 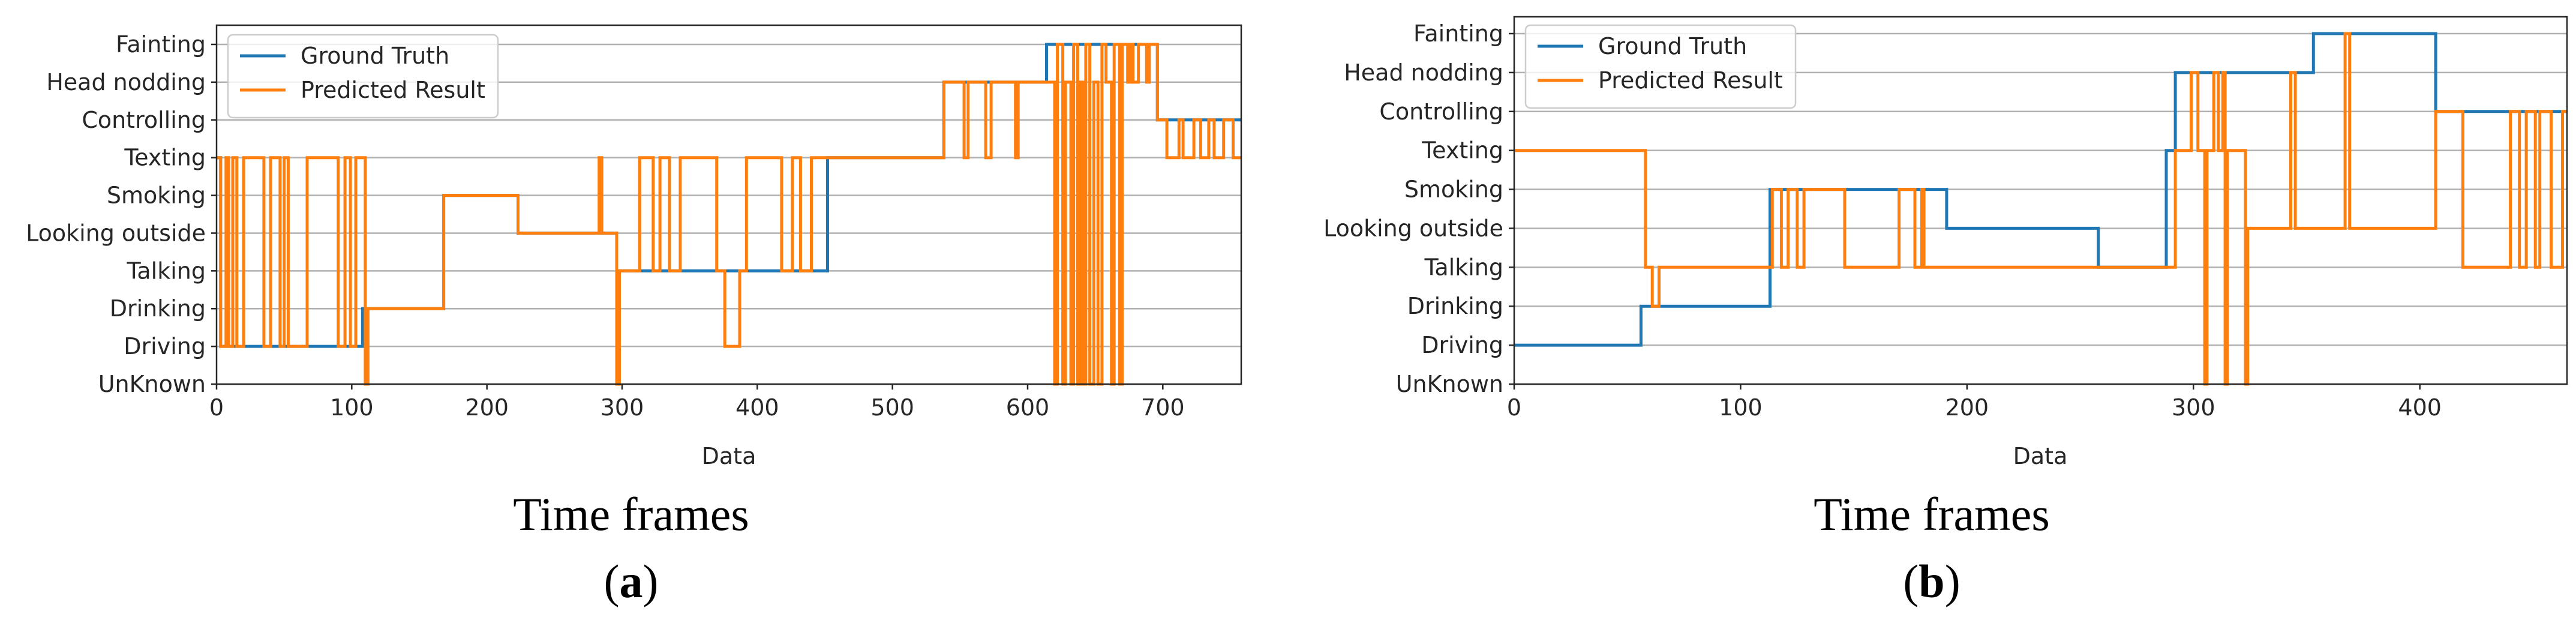 I want to click on panel-a-caption: Time frames, so click(x=631, y=514).